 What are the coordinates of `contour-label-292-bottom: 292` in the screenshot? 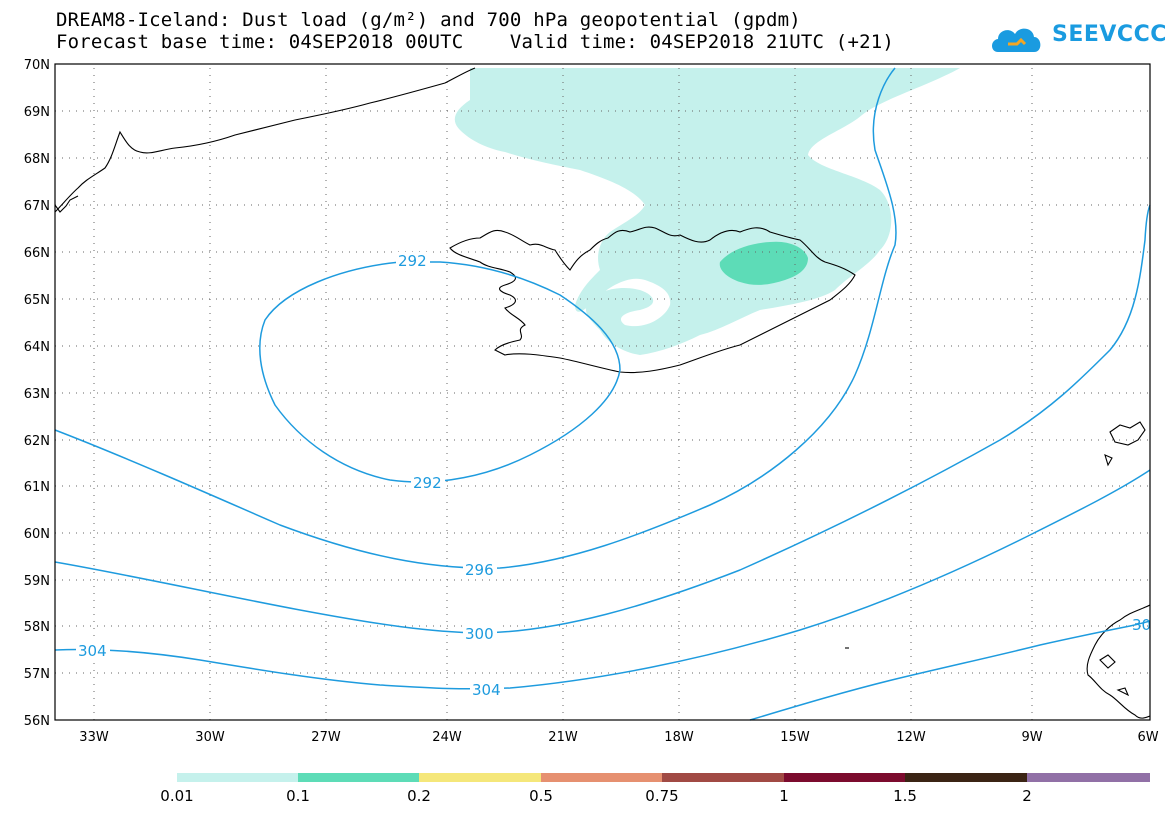 It's located at (427, 483).